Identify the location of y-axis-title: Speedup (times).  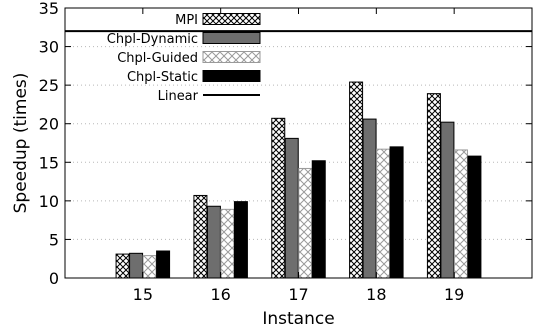
(21, 143).